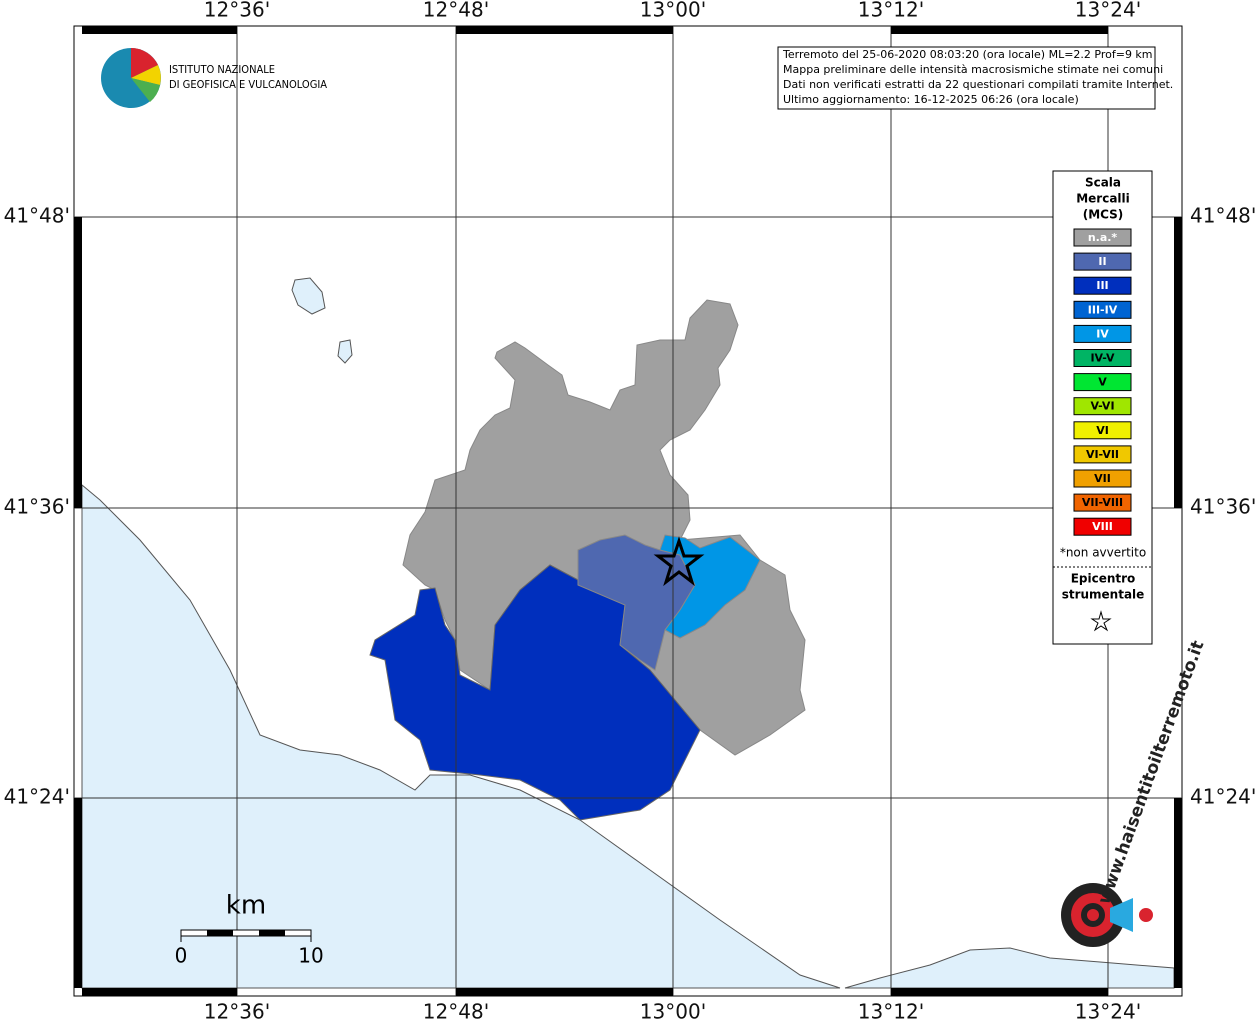  I want to click on epicenter-star, so click(679, 561).